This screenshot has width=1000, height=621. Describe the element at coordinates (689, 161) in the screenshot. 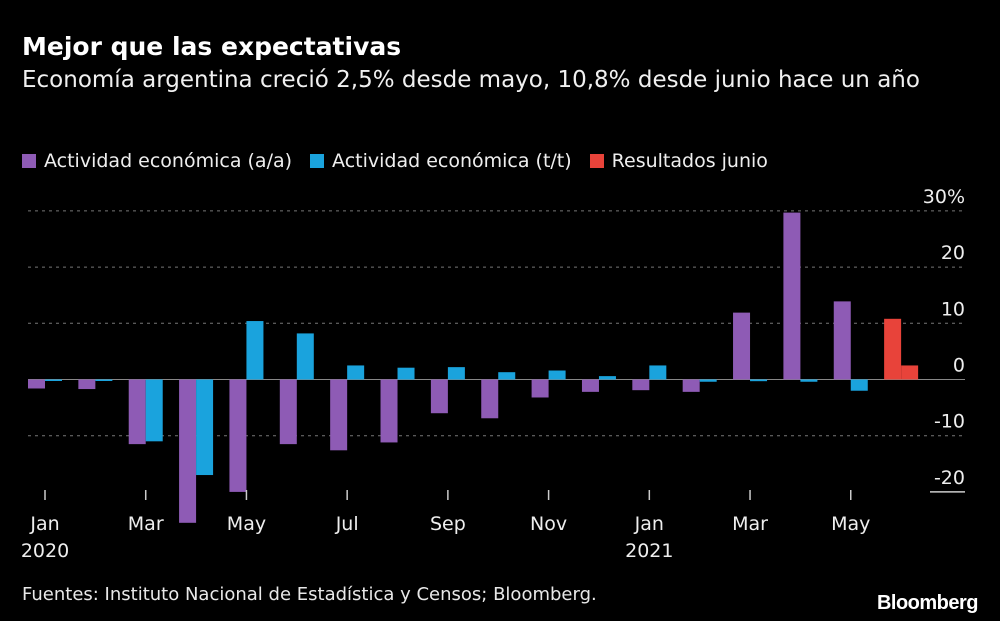

I see `legend-label-junio: Resultados junio` at that location.